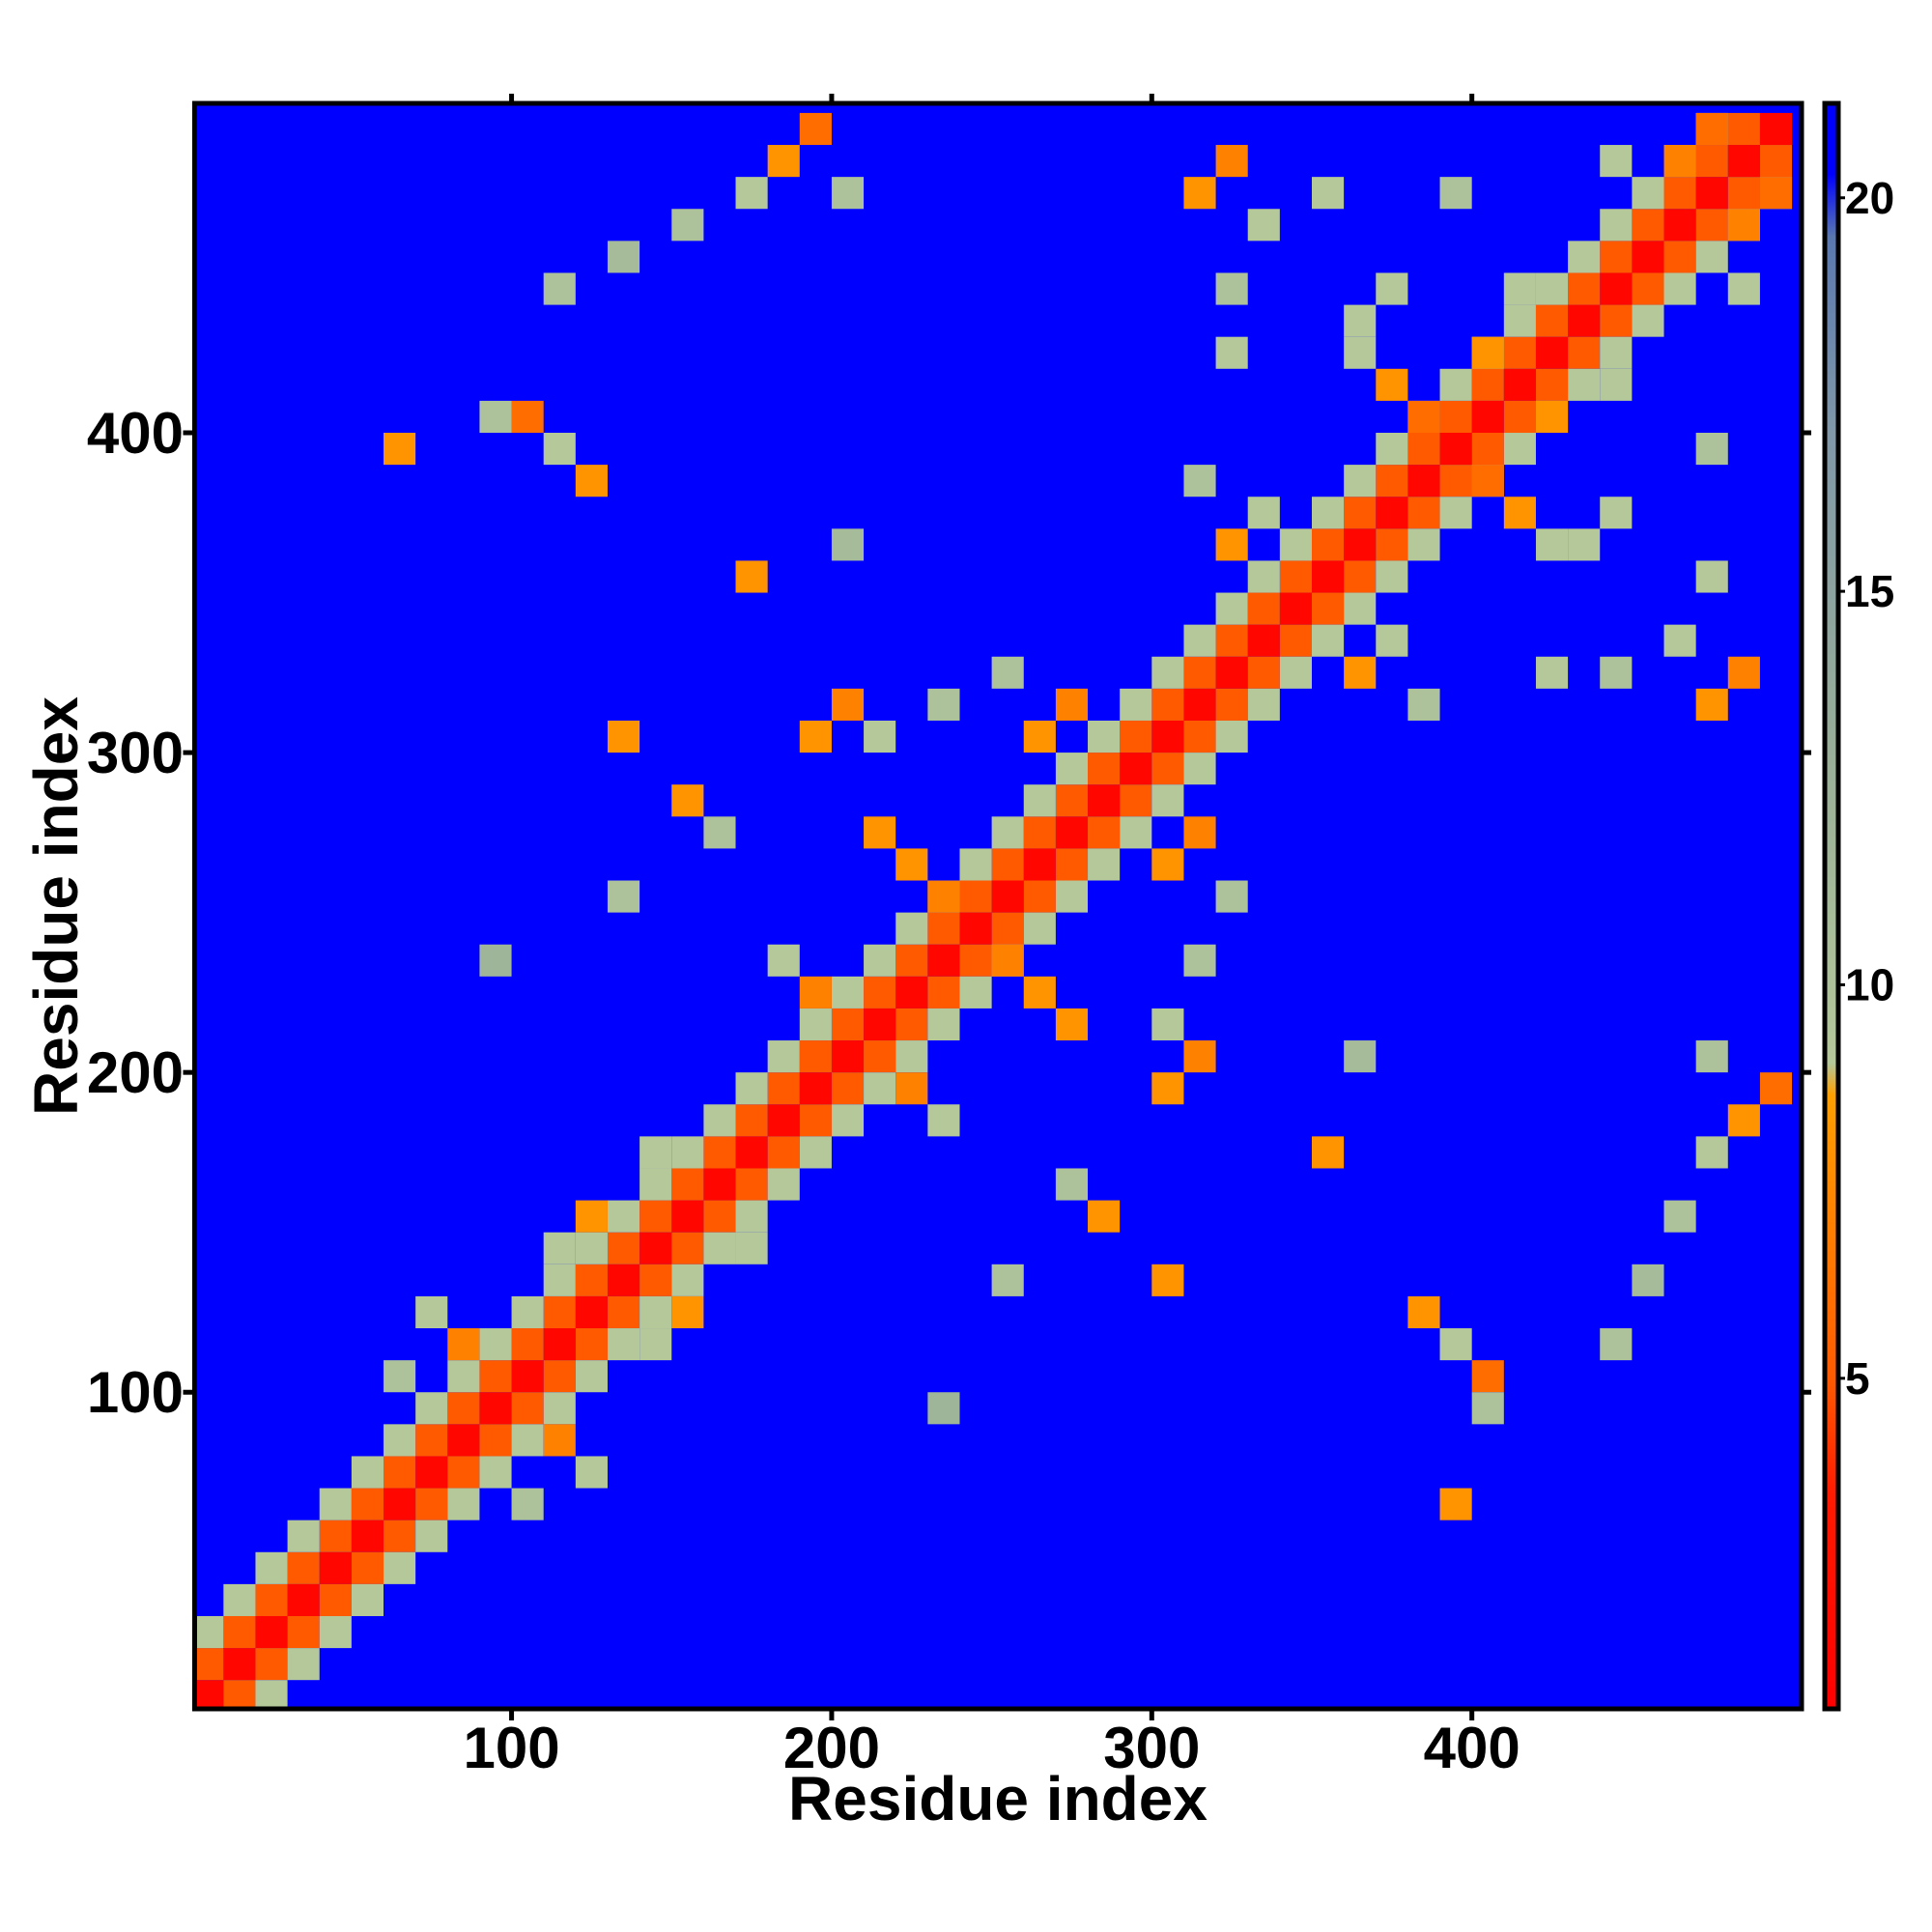  Describe the element at coordinates (135, 433) in the screenshot. I see `y-tick-label: 400` at that location.